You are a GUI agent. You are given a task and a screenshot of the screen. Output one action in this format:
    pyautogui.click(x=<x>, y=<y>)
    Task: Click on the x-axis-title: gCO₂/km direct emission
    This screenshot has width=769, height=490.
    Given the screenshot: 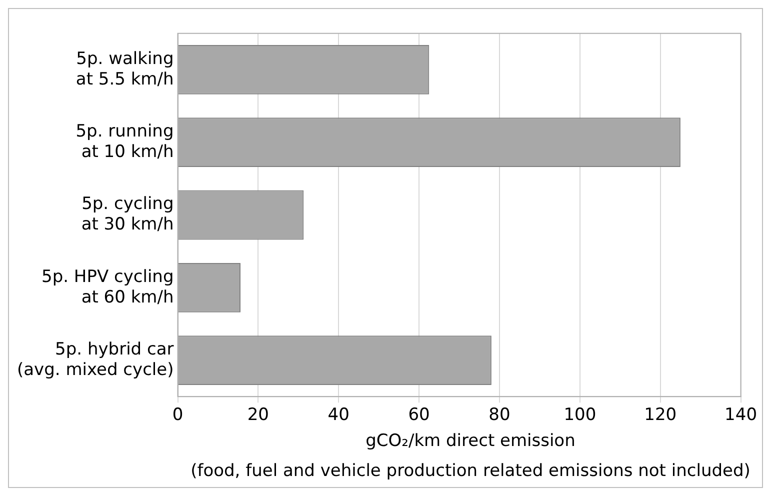 What is the action you would take?
    pyautogui.click(x=470, y=441)
    